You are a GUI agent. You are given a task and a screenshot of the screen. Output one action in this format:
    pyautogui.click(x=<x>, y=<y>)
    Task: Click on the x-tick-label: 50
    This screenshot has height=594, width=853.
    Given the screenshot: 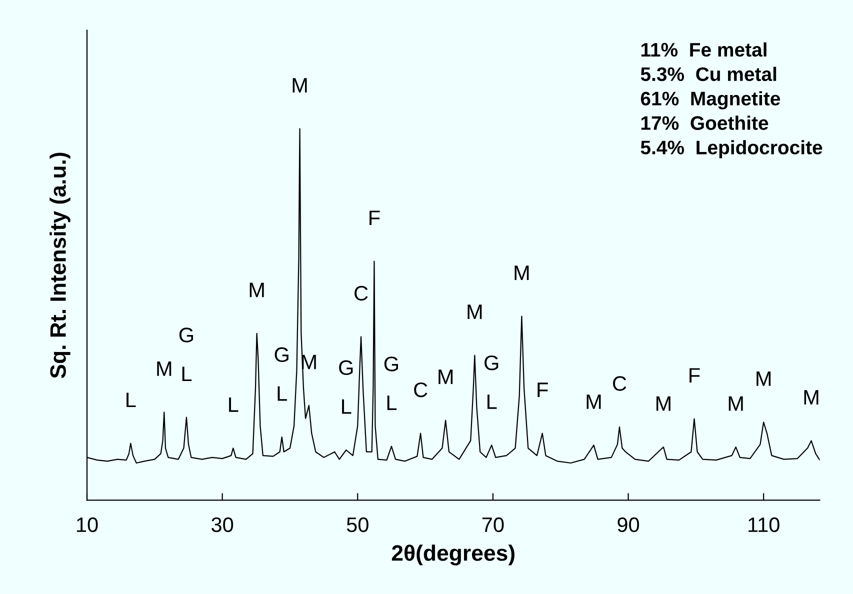 What is the action you would take?
    pyautogui.click(x=357, y=524)
    